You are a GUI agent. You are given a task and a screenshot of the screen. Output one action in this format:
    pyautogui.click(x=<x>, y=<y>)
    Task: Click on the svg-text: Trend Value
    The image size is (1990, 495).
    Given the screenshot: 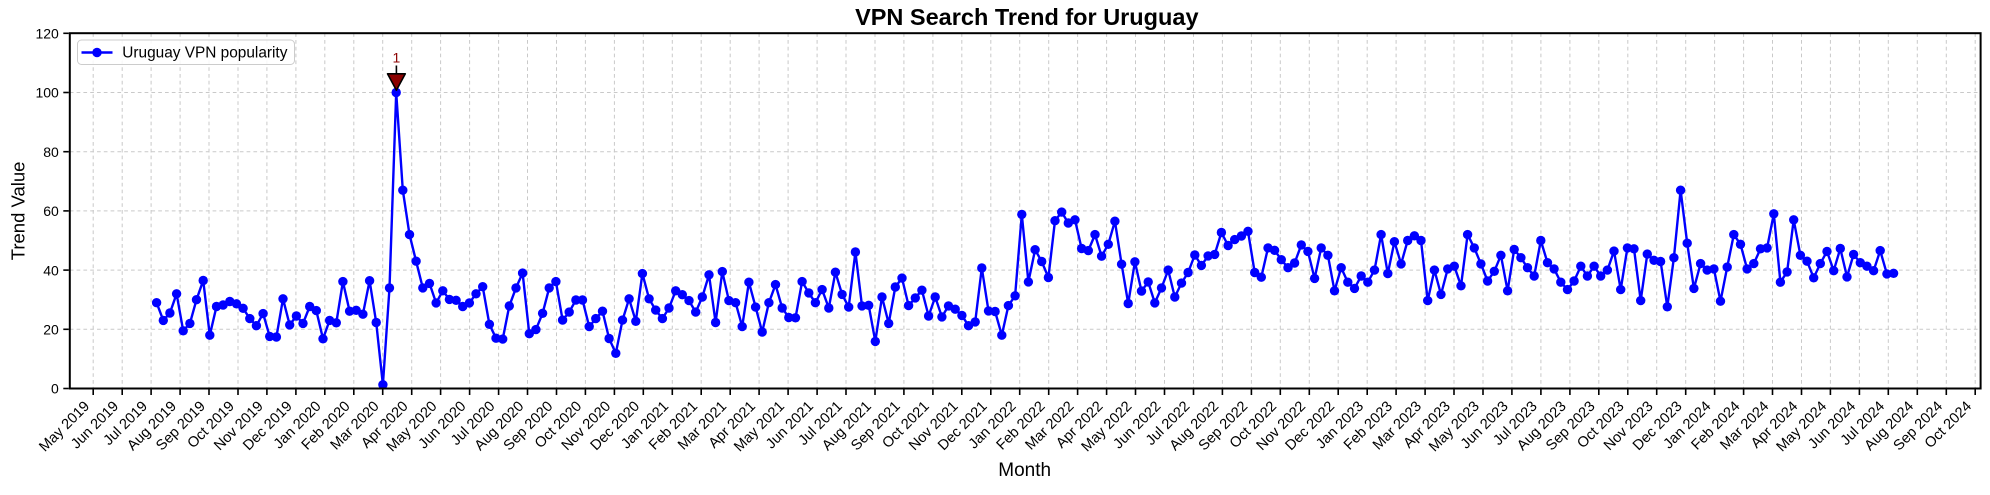 What is the action you would take?
    pyautogui.click(x=18, y=211)
    